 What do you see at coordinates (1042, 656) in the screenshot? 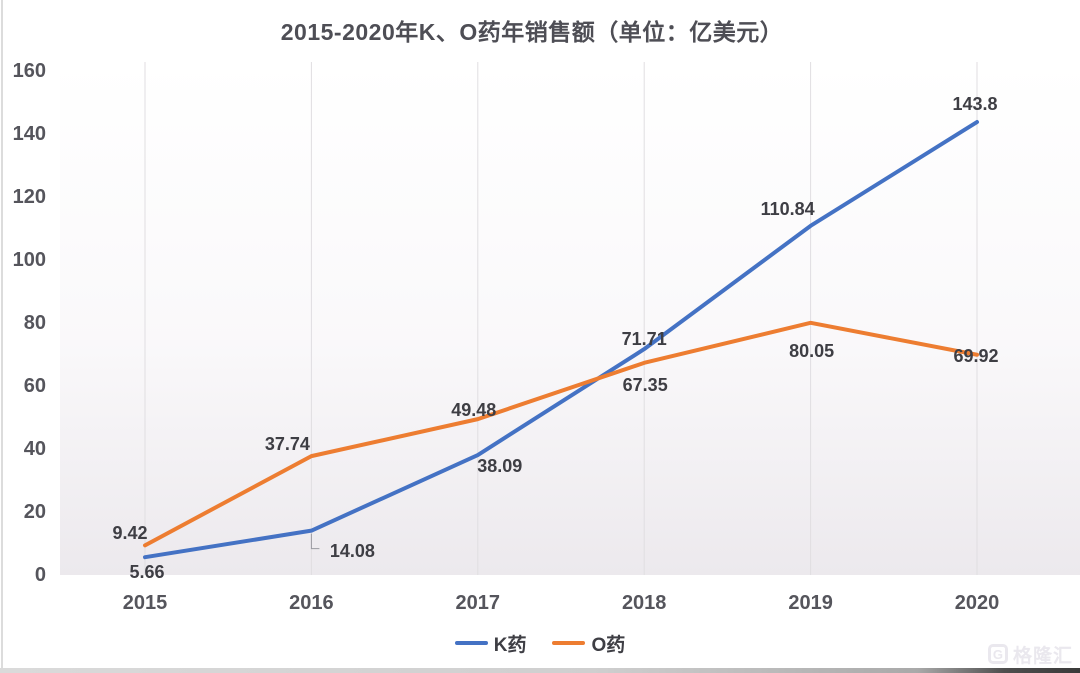
I see `watermark-brand: 格隆汇` at bounding box center [1042, 656].